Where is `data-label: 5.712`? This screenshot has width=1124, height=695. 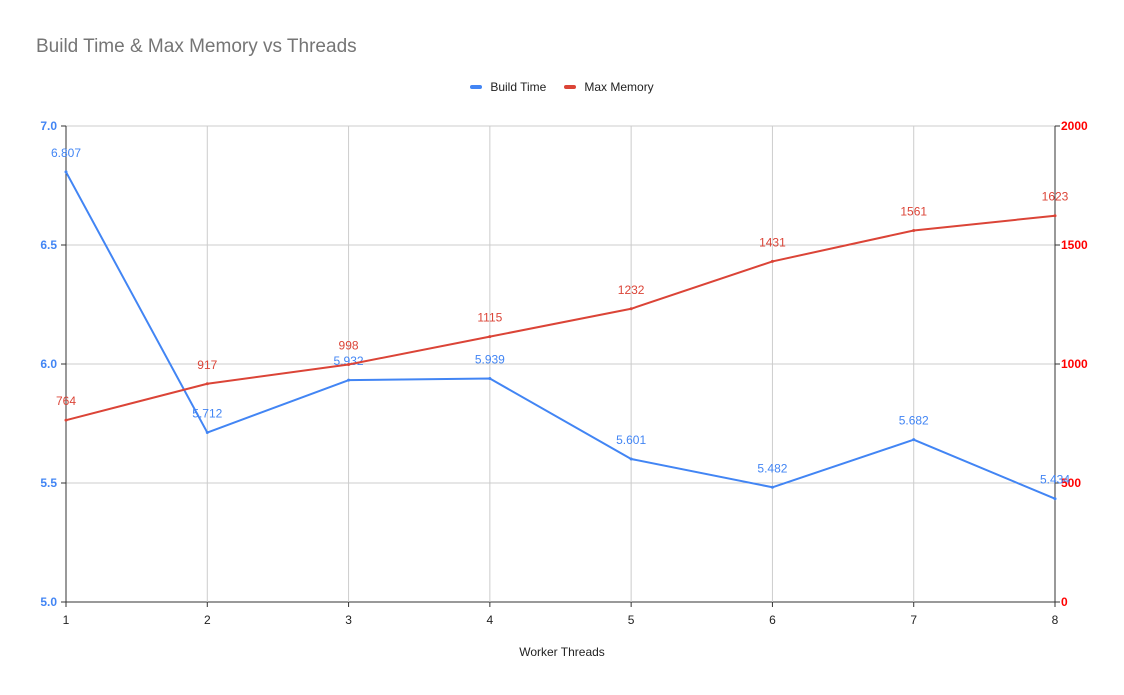
data-label: 5.712 is located at coordinates (207, 414).